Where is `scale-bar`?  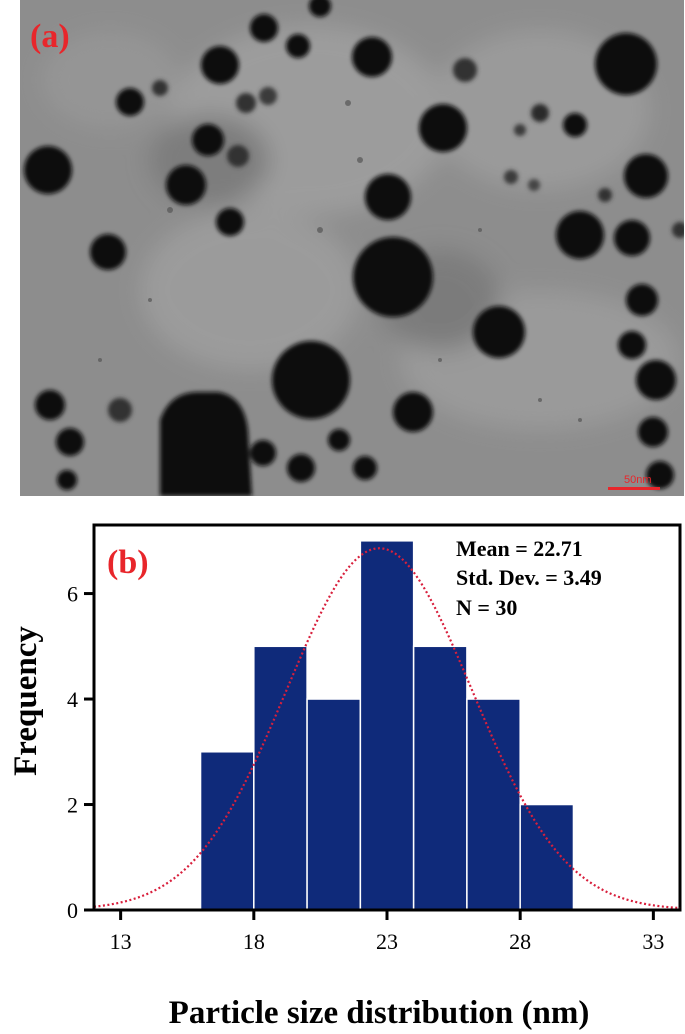
scale-bar is located at coordinates (634, 488).